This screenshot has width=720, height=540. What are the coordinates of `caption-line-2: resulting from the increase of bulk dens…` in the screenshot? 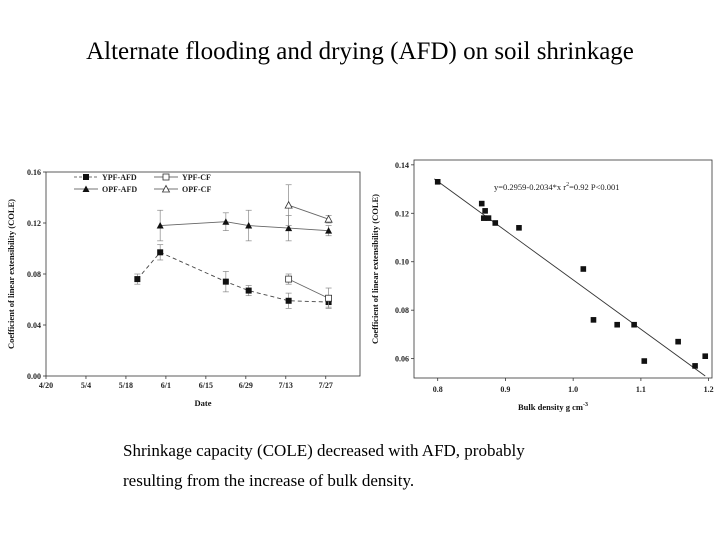 It's located at (269, 480).